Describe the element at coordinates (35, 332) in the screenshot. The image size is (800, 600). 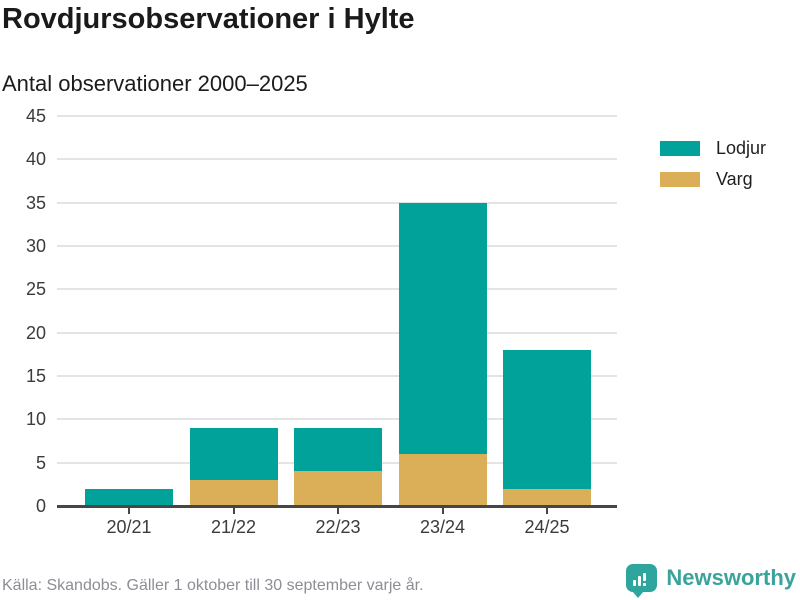
I see `y-axis-tick-label: 20` at that location.